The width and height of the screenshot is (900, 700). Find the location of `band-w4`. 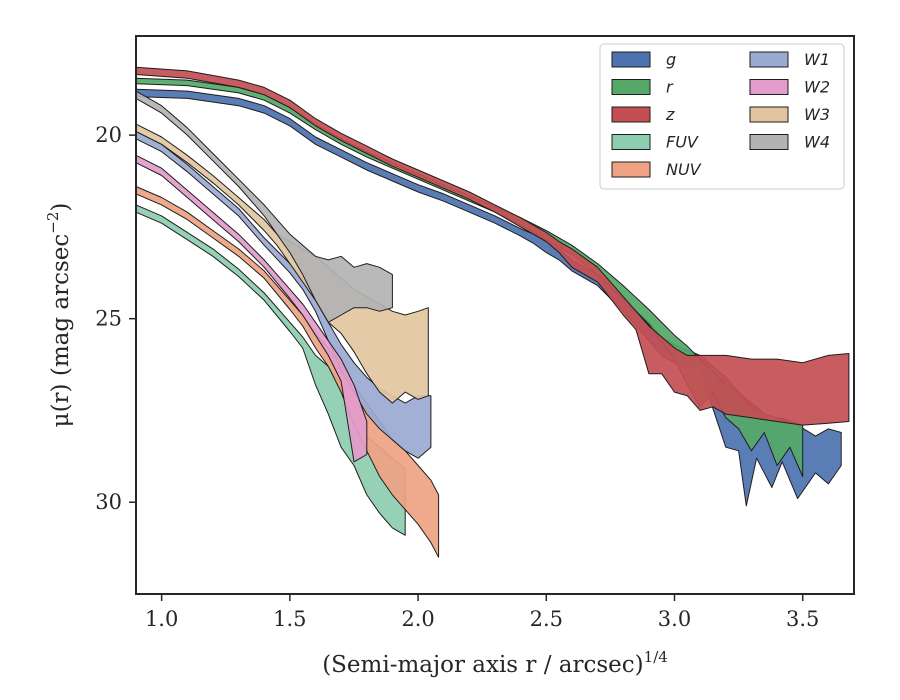

band-w4 is located at coordinates (264, 206).